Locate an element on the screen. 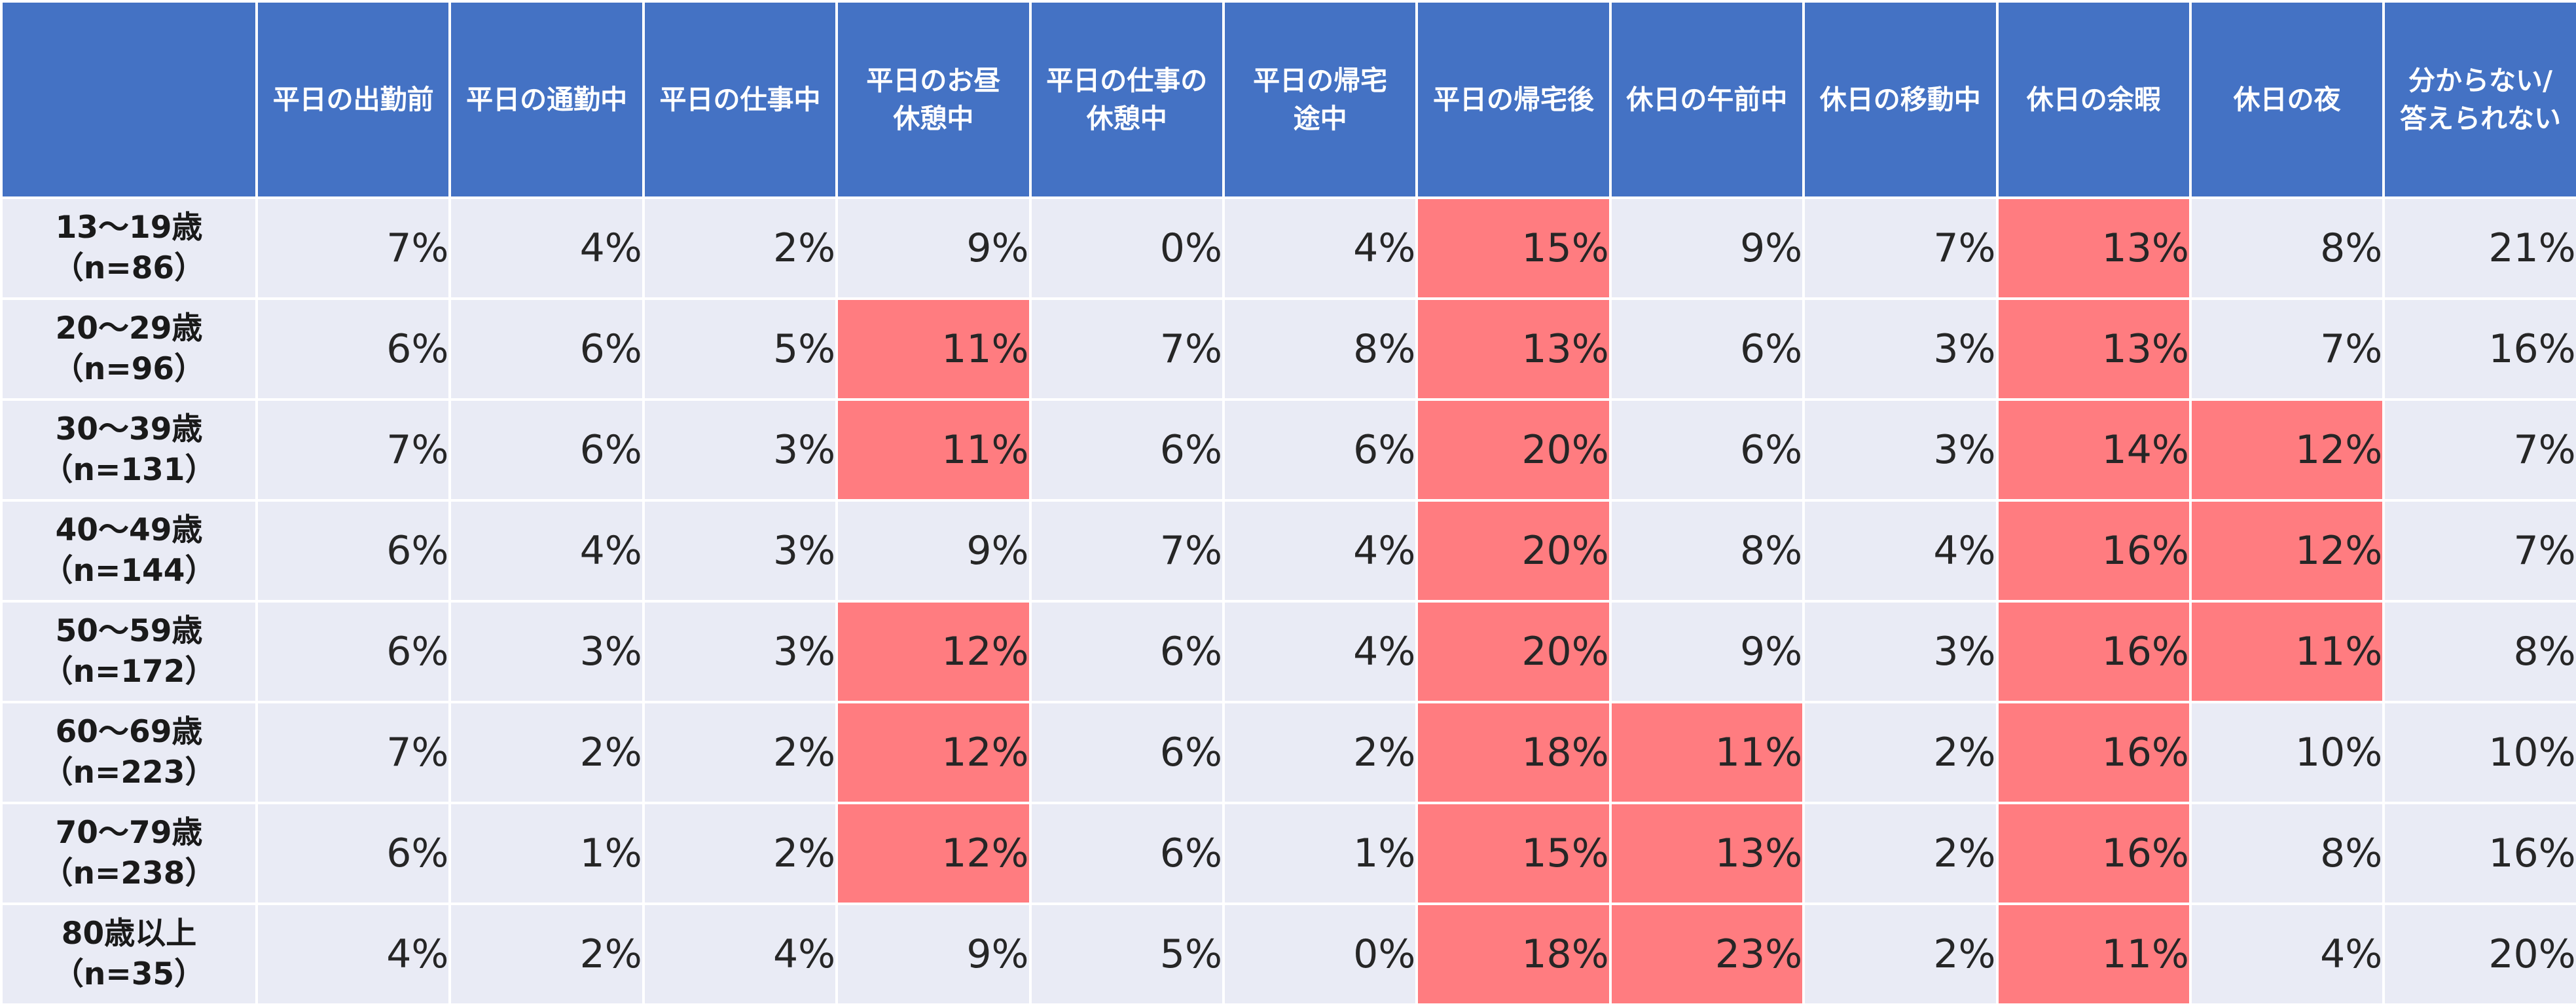  column-header: 休日の移動中 is located at coordinates (1900, 99).